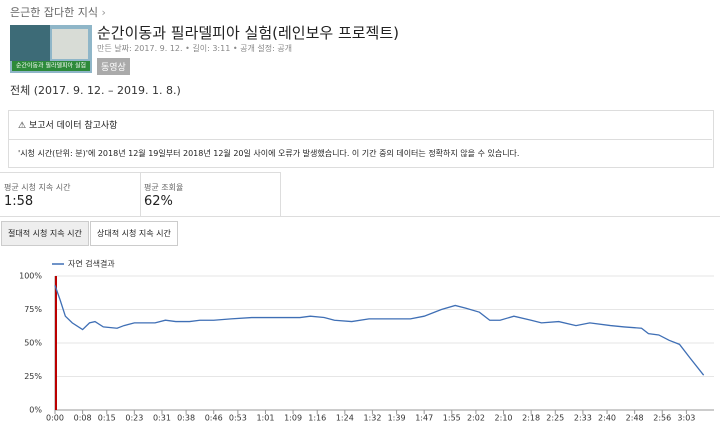  What do you see at coordinates (238, 418) in the screenshot?
I see `x-tick-label: 0:53` at bounding box center [238, 418].